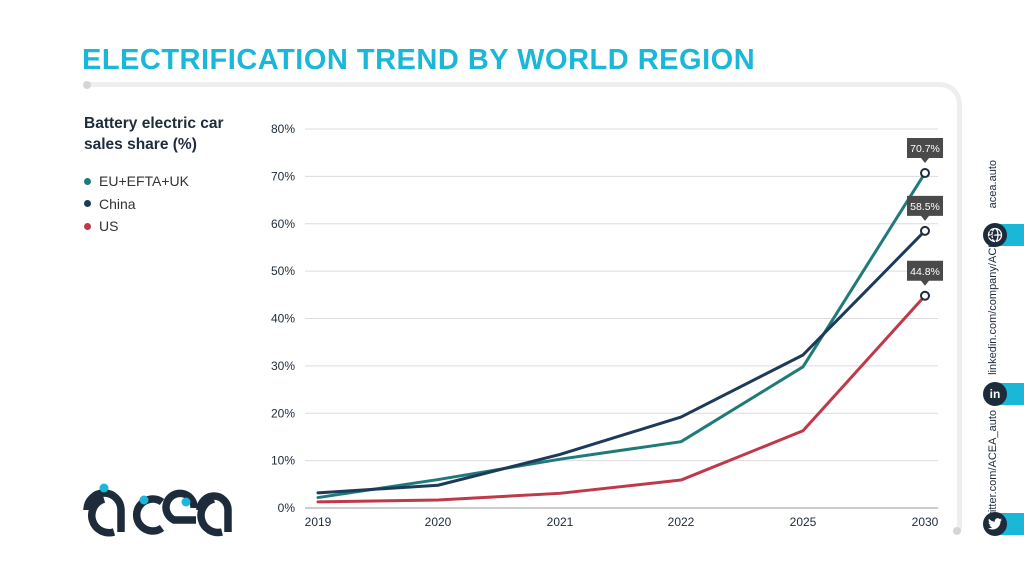 The width and height of the screenshot is (1024, 576). I want to click on y-tick-label: 60%, so click(283, 224).